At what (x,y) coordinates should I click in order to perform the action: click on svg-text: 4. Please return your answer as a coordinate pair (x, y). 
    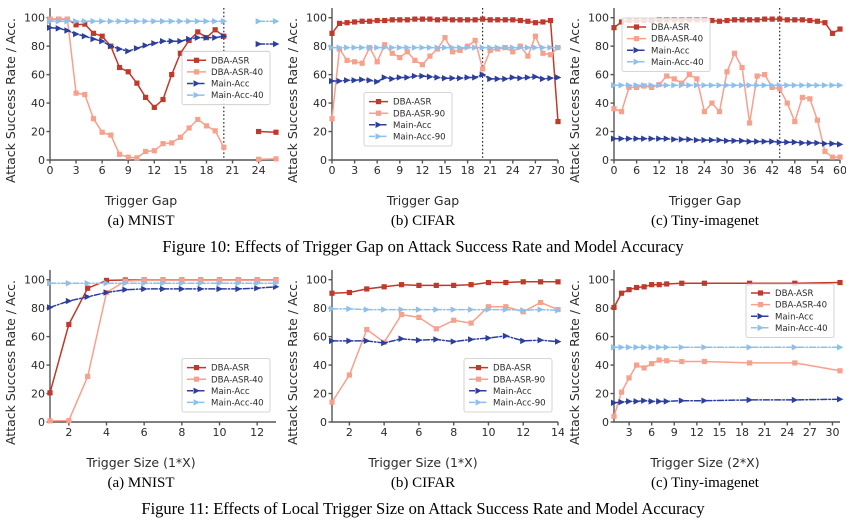
    Looking at the image, I should click on (106, 432).